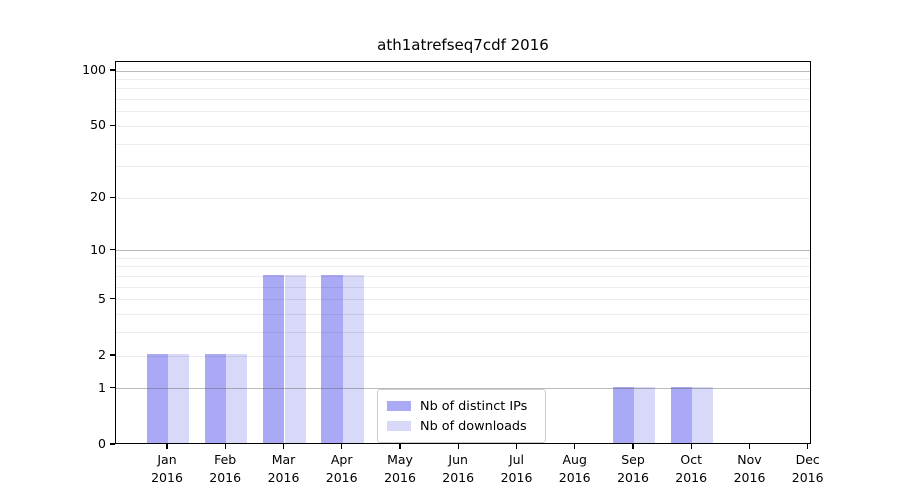 Image resolution: width=900 pixels, height=500 pixels. Describe the element at coordinates (691, 468) in the screenshot. I see `x-tick-label-oct: Oct 2016` at that location.